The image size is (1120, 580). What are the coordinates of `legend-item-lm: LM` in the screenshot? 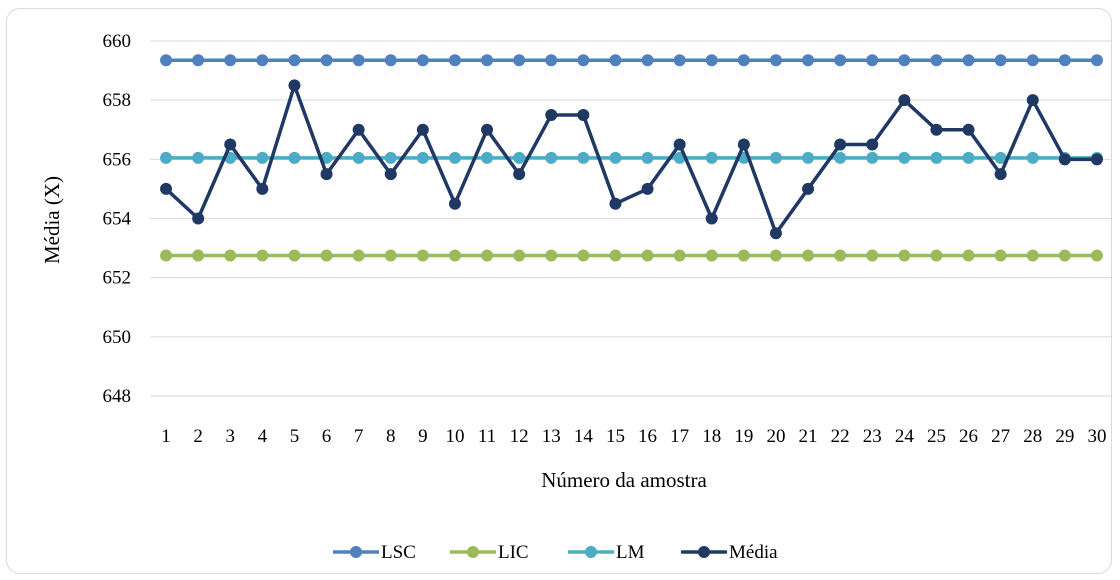 It's located at (606, 552).